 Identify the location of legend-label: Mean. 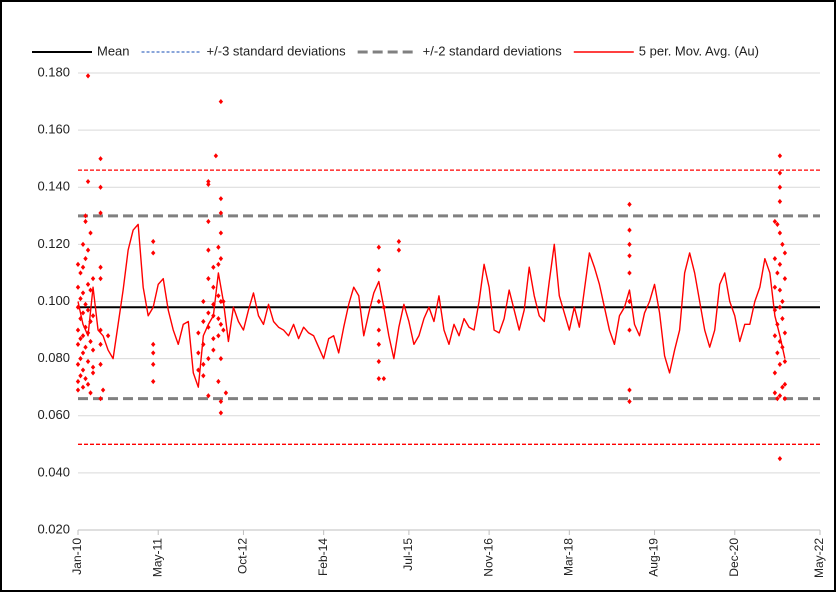
(113, 50).